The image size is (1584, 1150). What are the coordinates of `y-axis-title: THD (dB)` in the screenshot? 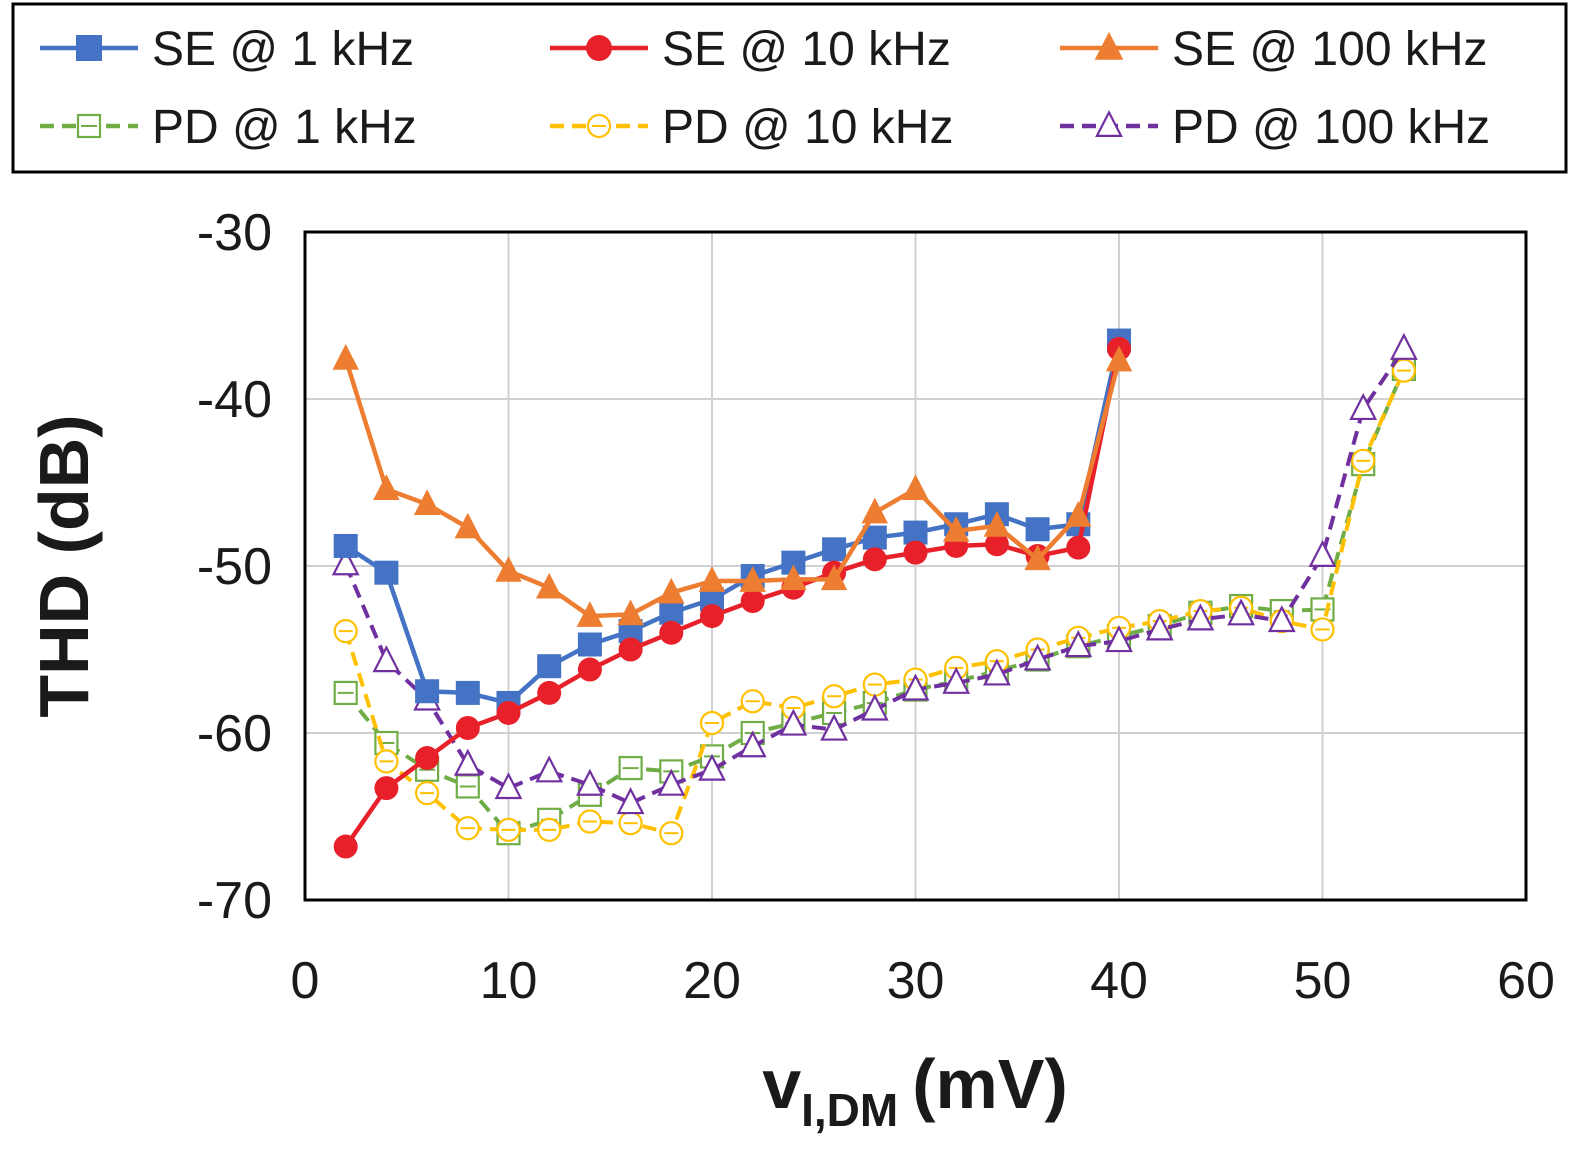 It's located at (64, 565).